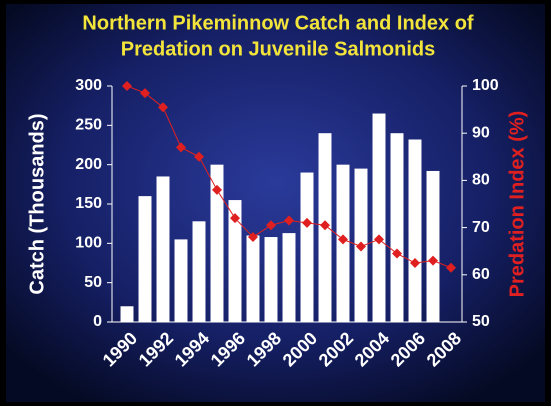 Image resolution: width=551 pixels, height=406 pixels. I want to click on y-tick-label: 250, so click(88, 125).